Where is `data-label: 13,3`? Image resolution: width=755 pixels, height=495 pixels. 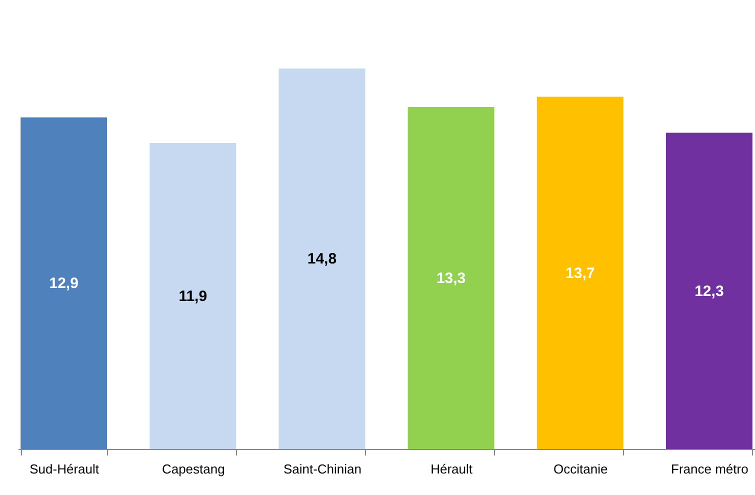
data-label: 13,3 is located at coordinates (451, 279).